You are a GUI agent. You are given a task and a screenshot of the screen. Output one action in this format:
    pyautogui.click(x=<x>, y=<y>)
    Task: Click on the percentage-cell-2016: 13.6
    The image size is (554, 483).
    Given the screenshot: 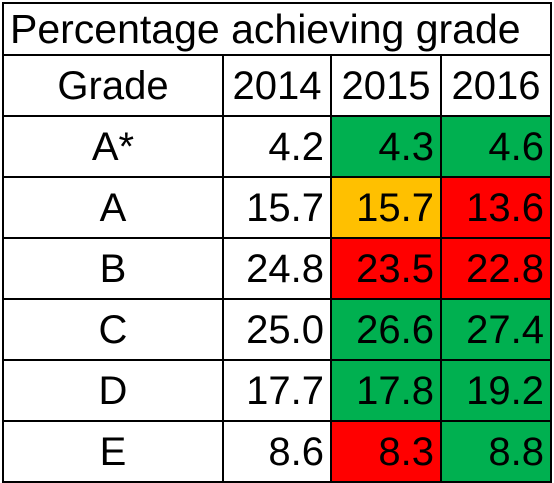 What is the action you would take?
    pyautogui.click(x=496, y=207)
    